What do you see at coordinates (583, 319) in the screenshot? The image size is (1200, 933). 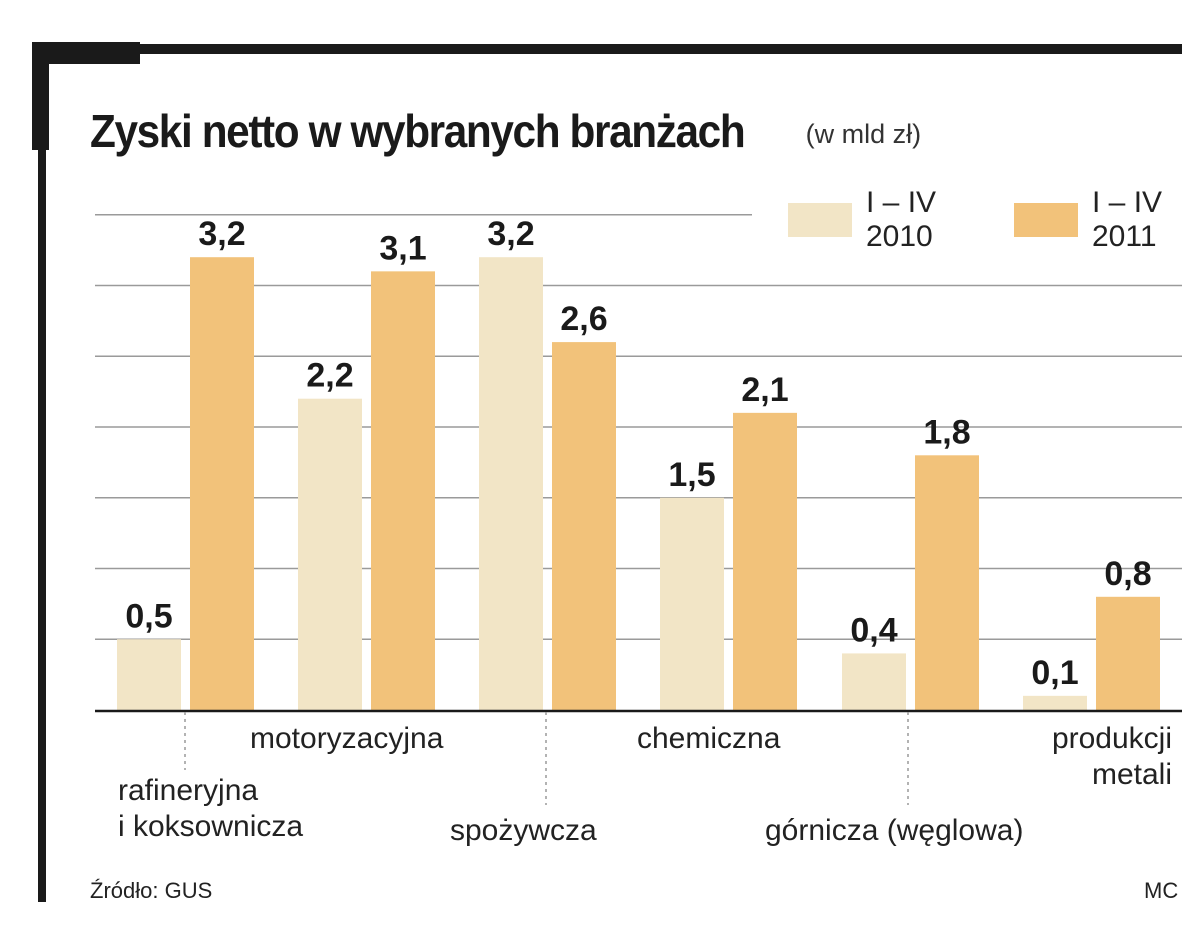 I see `data-label: 2,6` at bounding box center [583, 319].